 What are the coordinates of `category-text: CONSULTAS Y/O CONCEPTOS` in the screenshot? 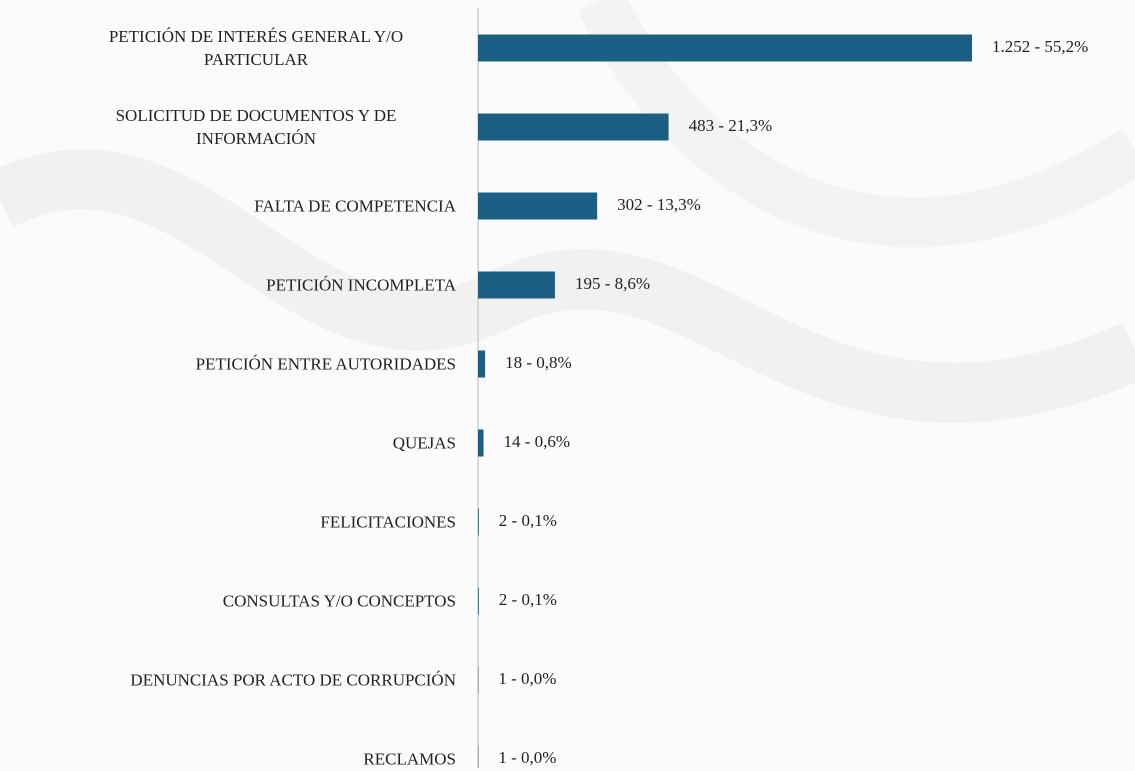 It's located at (339, 601).